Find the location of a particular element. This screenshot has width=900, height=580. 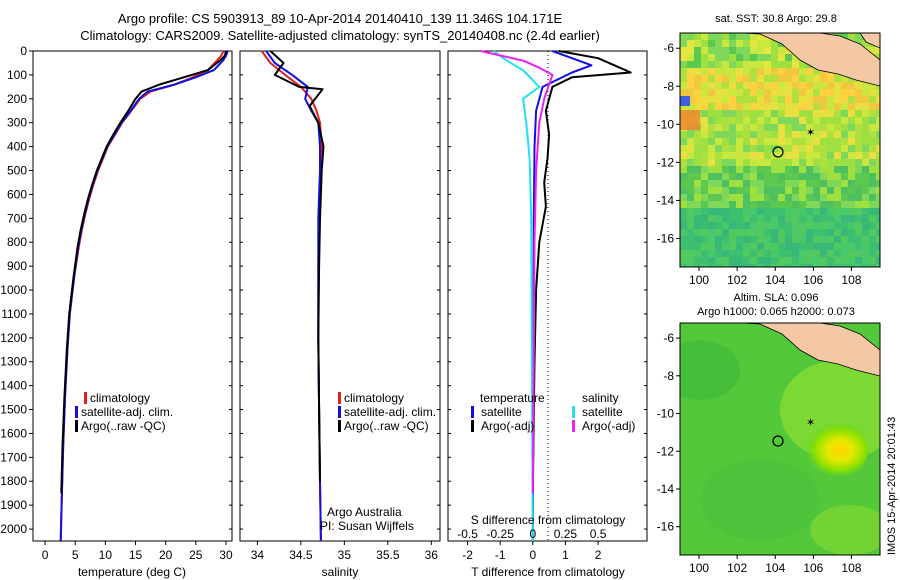

t-xtick-label: 5 is located at coordinates (75, 555).